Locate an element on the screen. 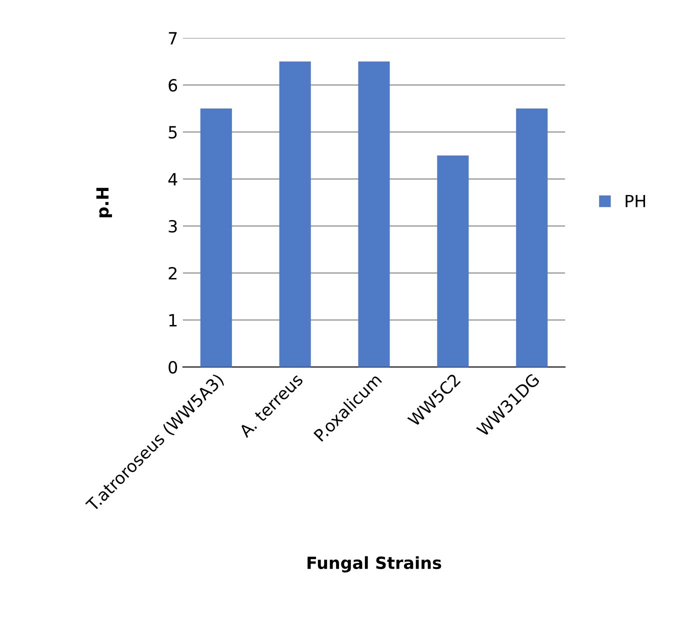 The image size is (696, 622). y-tick-label: 1 is located at coordinates (173, 320).